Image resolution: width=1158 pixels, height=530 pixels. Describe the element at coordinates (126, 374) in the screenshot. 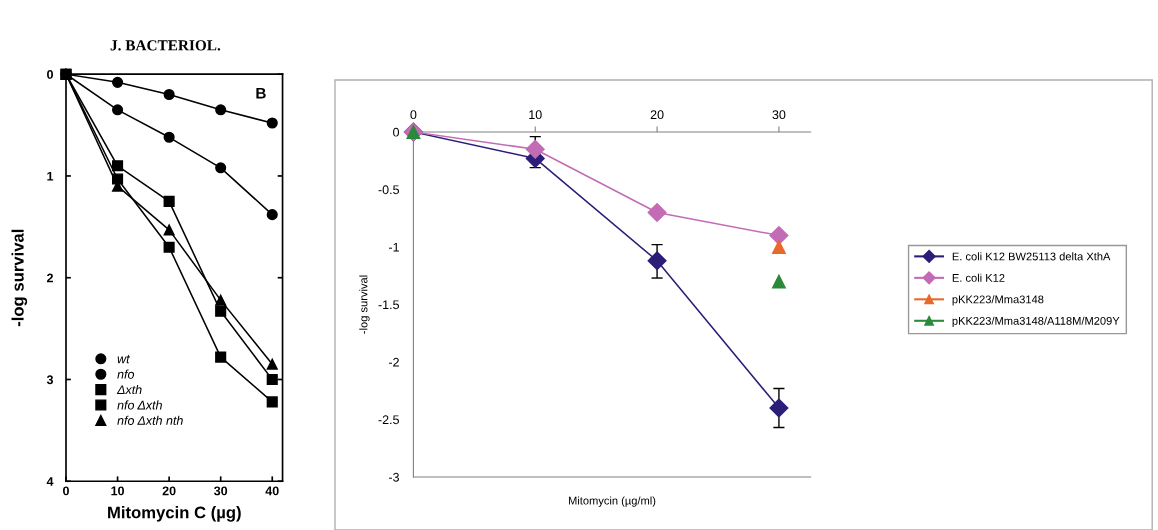

I see `legend-label: nfo` at that location.